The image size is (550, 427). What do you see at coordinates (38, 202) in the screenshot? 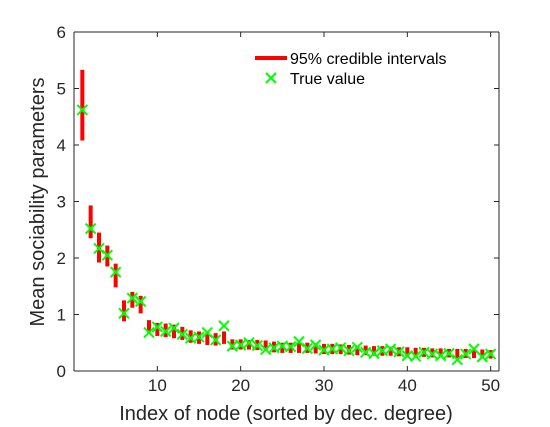
I see `y-axis-label: Mean sociability parameters` at bounding box center [38, 202].